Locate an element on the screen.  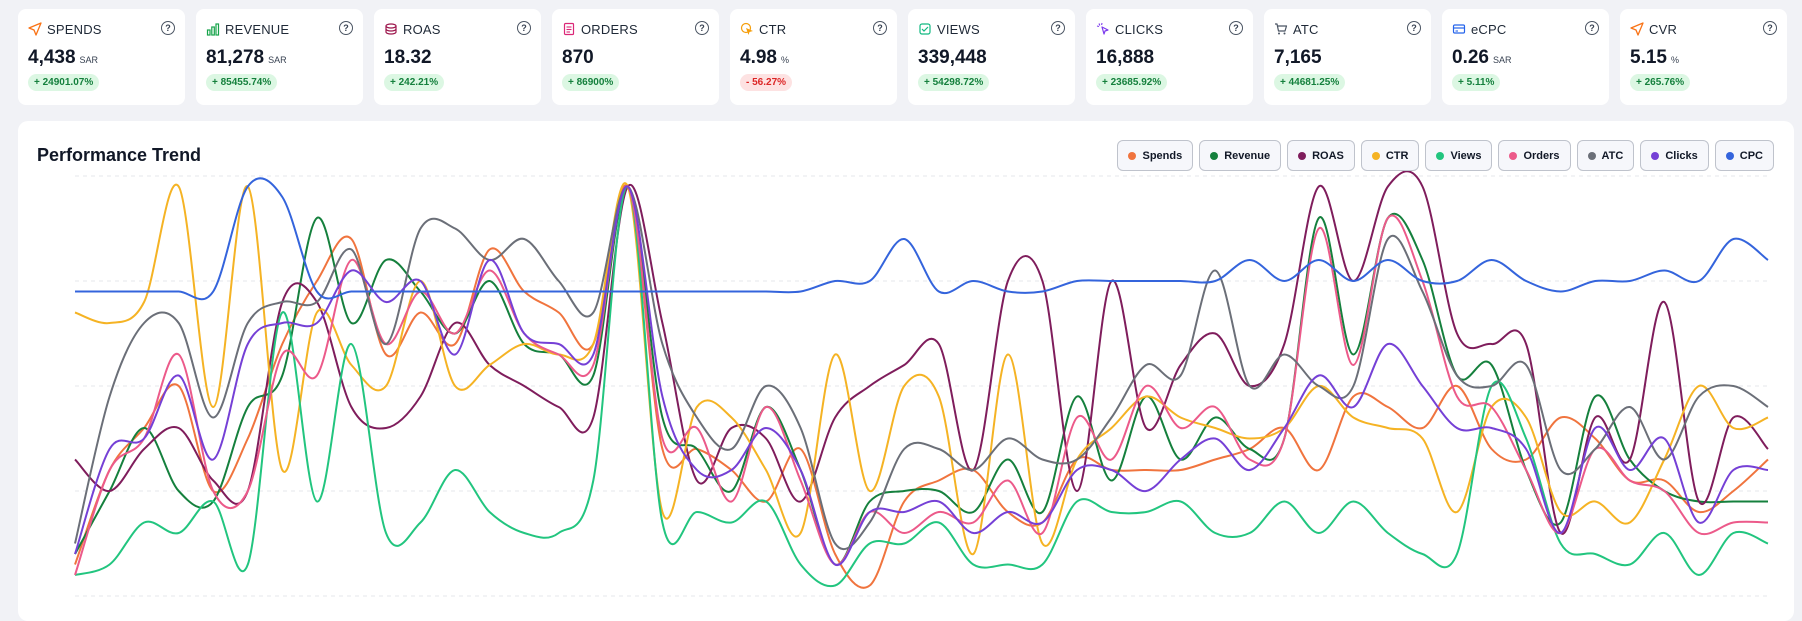
legend-item-revenue: Revenue is located at coordinates (1240, 155).